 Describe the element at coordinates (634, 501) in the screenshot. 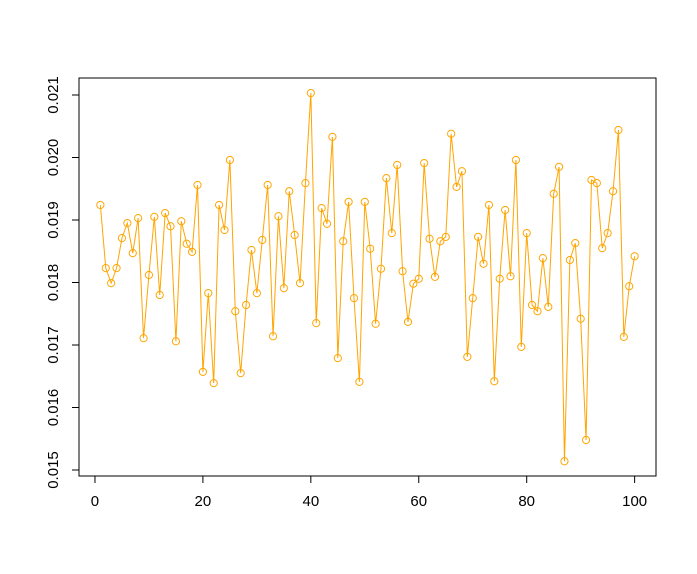

I see `x-tick-label: 100` at that location.